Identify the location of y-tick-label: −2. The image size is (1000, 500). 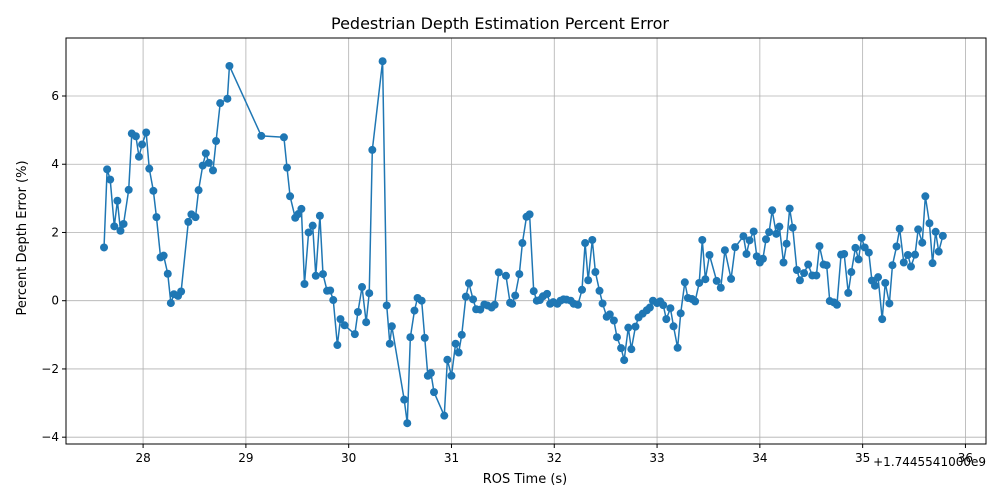
(50, 369).